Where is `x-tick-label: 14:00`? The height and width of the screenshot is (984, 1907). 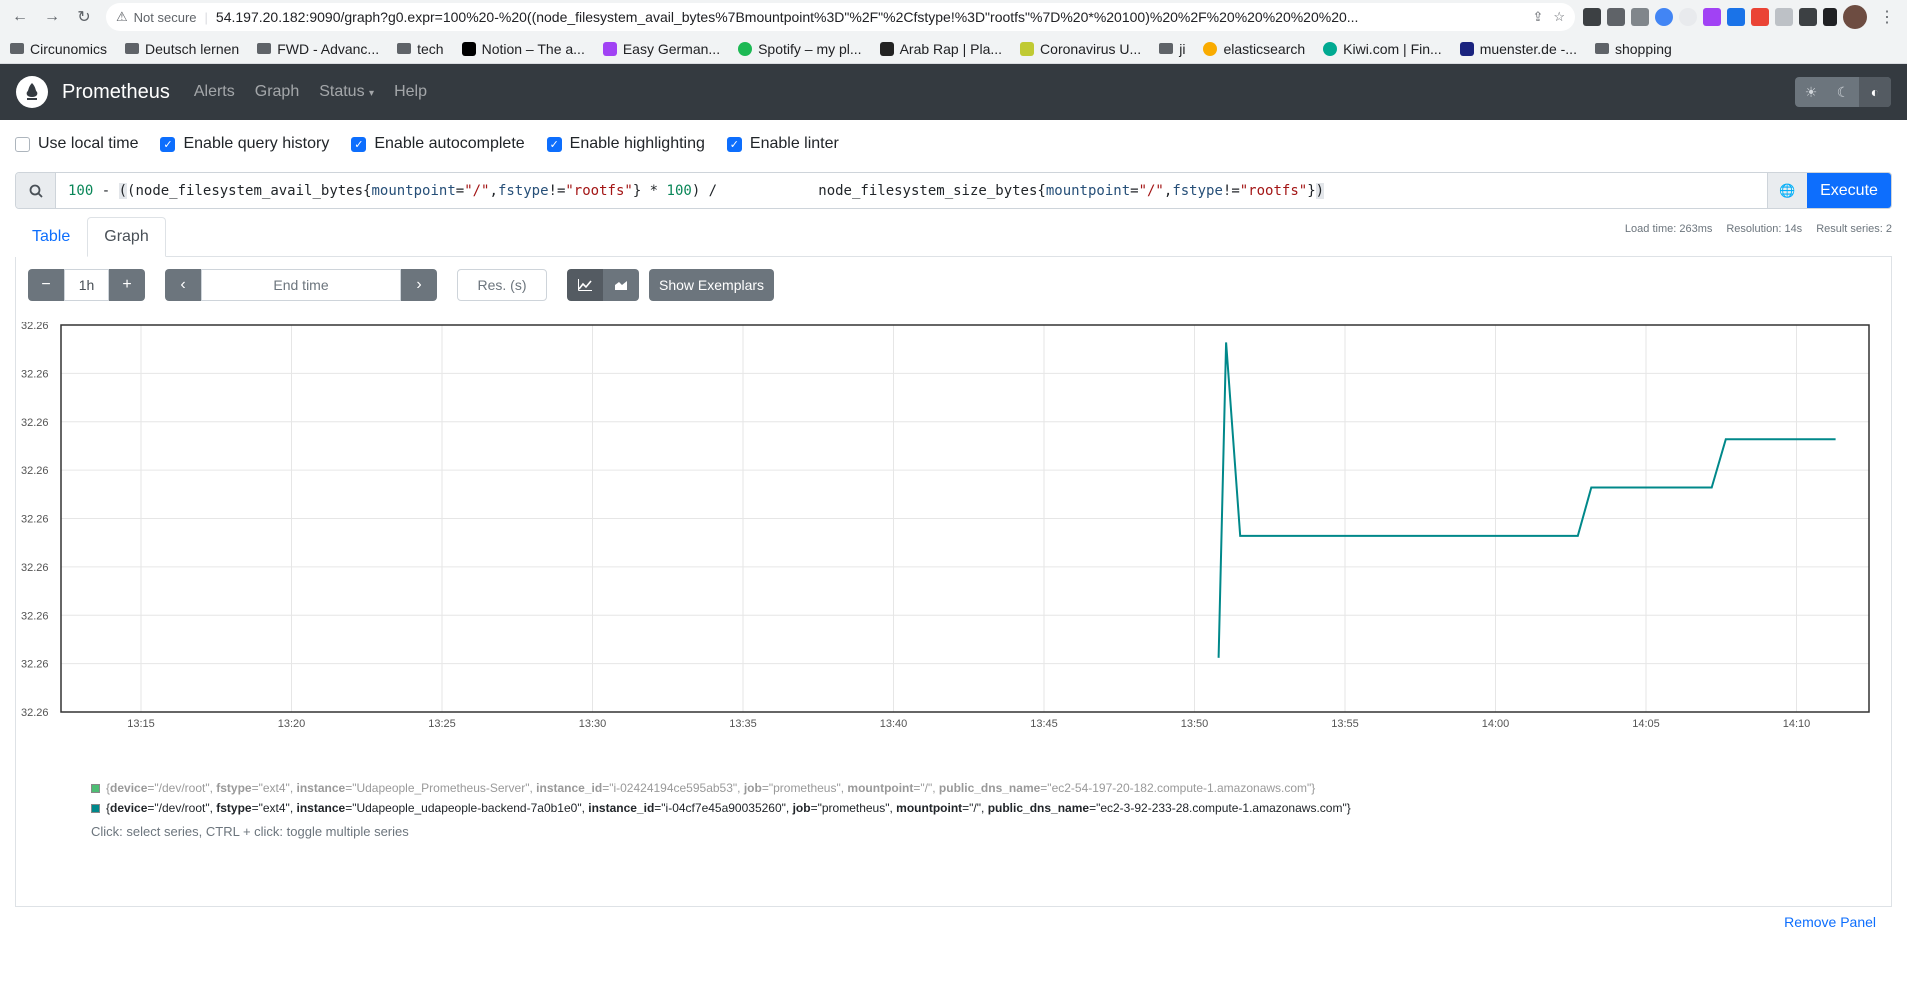 x-tick-label: 14:00 is located at coordinates (1496, 724).